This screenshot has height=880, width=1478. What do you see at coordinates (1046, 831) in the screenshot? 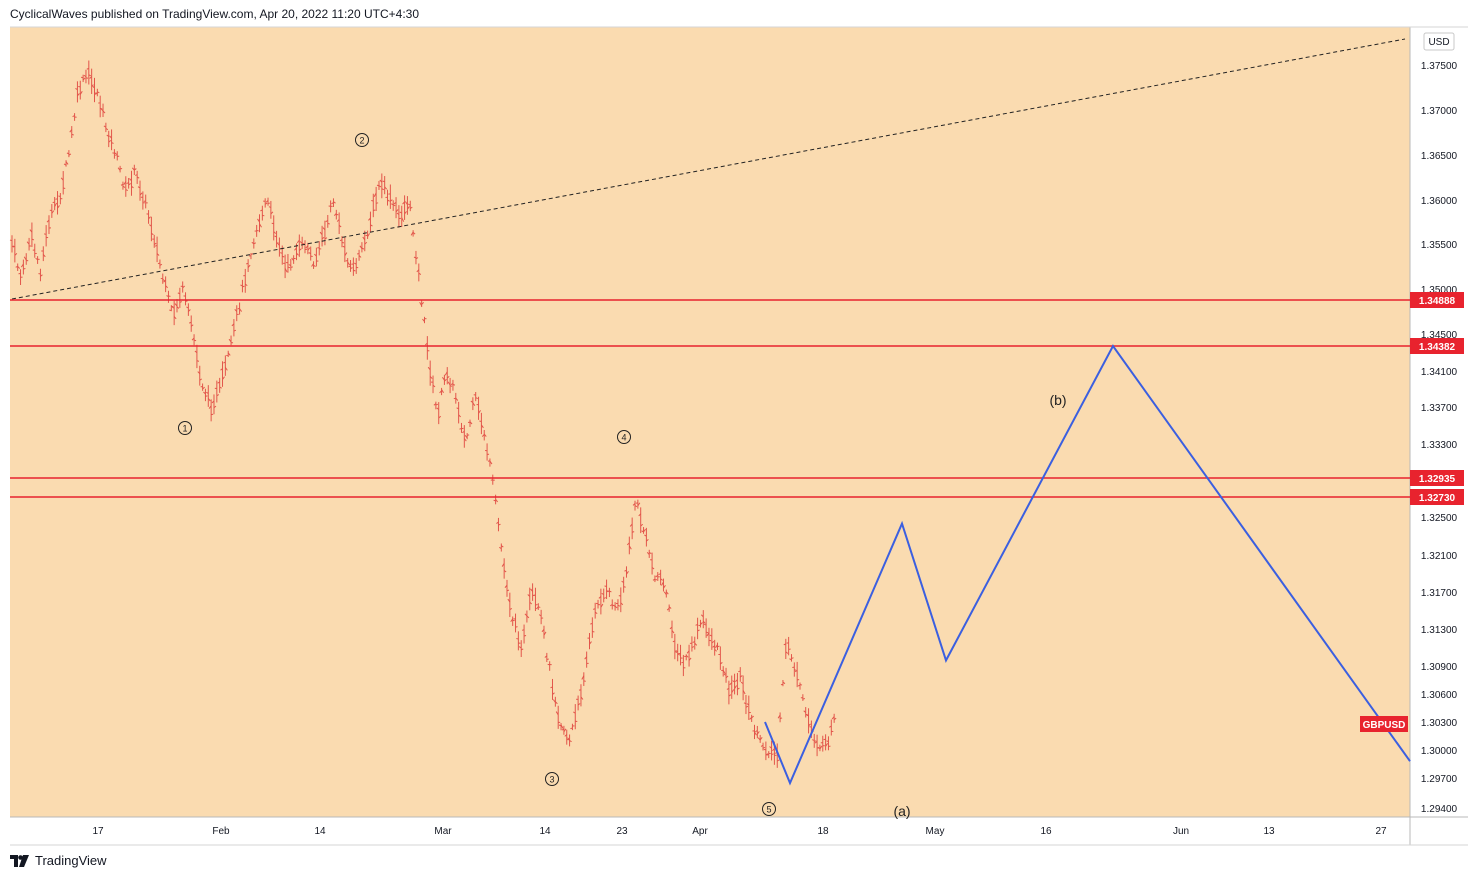
I see `time-axis-tick: 16` at bounding box center [1046, 831].